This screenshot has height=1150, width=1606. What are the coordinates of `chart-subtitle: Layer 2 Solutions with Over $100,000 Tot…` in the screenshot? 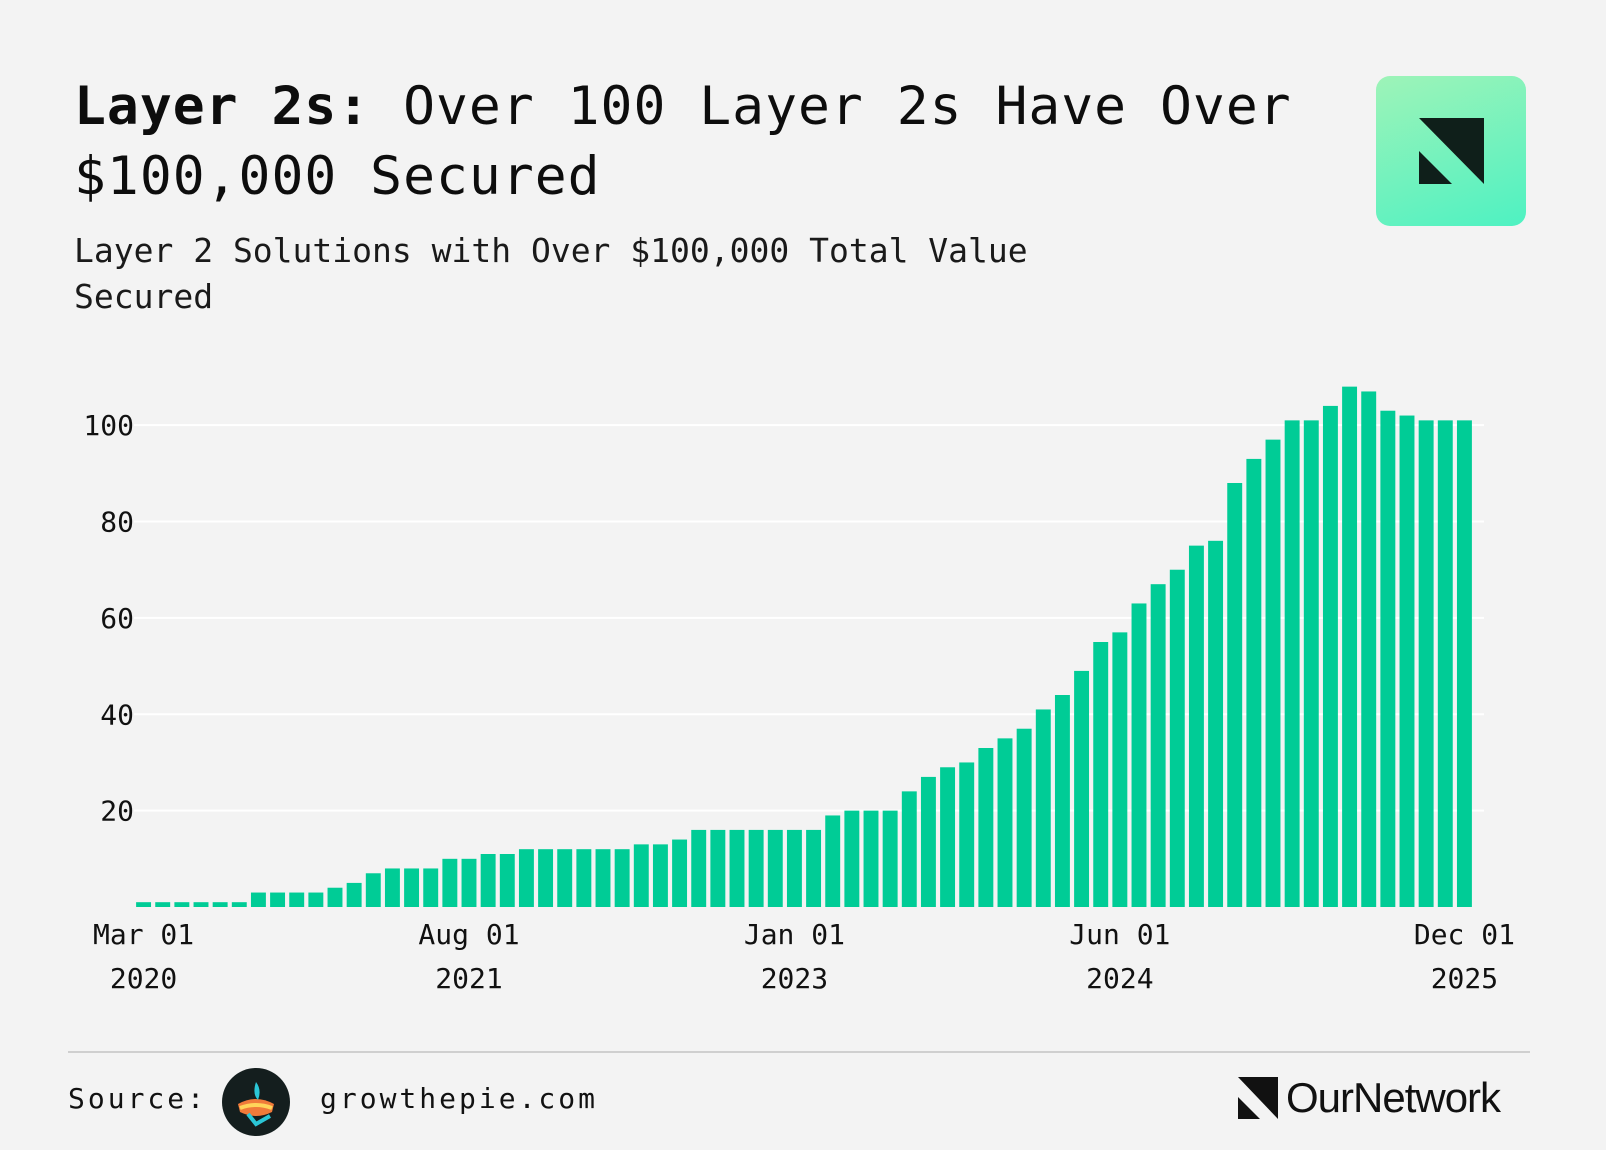 It's located at (551, 273).